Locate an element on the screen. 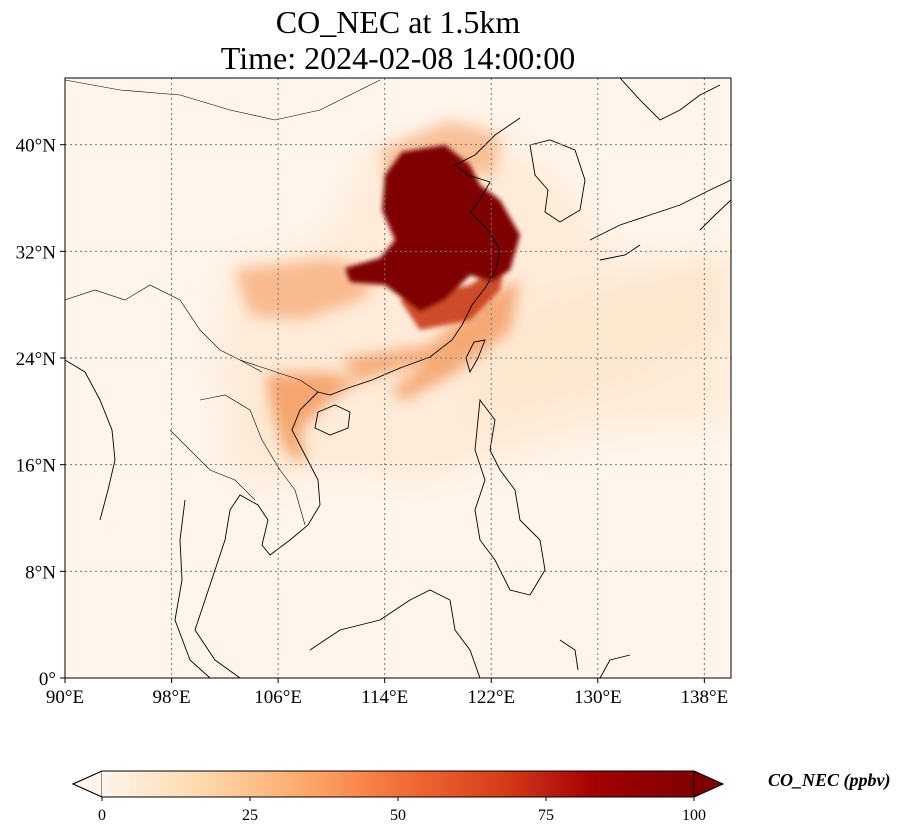 The image size is (920, 836). colorbar-extend-high is located at coordinates (708, 784).